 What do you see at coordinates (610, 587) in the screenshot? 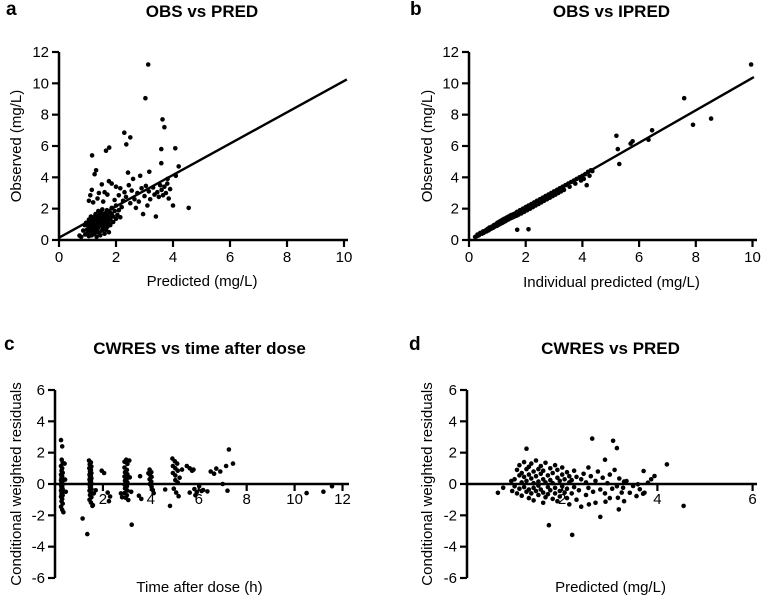
I see `x-axis-label-d: Predicted (mg/L)` at bounding box center [610, 587].